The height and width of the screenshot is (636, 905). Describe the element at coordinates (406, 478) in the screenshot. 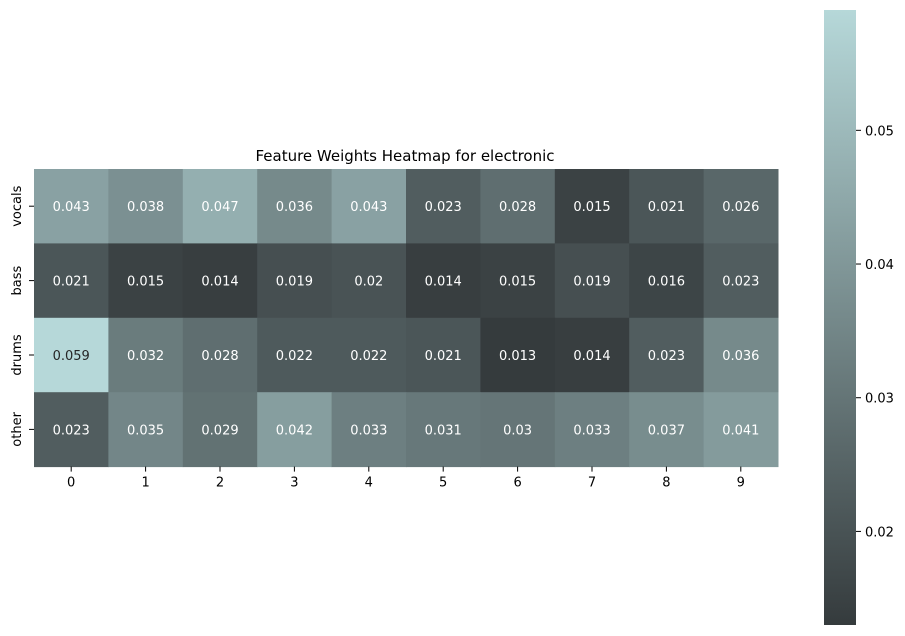

I see `x-axis: 0 1 2 3 4 5 6 7 8 9` at that location.